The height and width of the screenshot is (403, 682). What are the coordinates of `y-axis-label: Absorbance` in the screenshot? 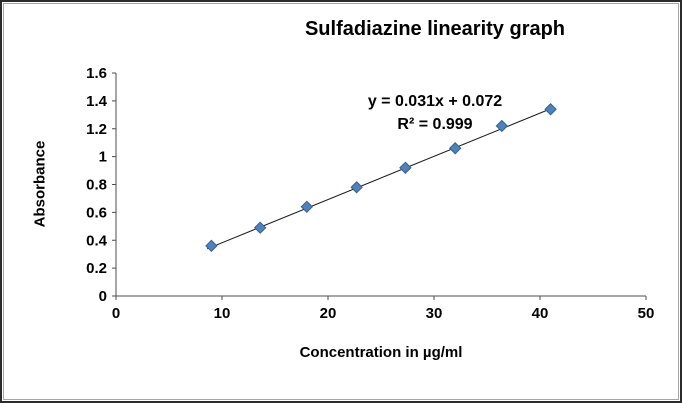 It's located at (40, 184).